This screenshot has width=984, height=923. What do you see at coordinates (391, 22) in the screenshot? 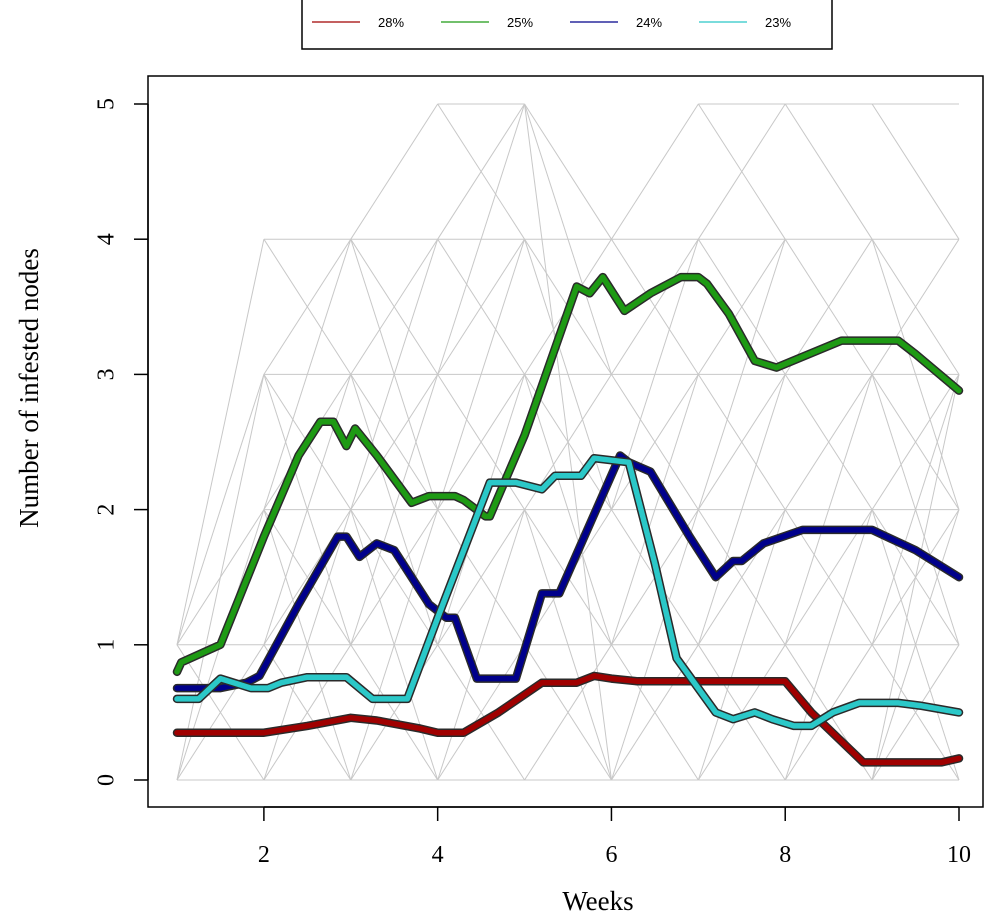
I see `legend-label: 28%` at bounding box center [391, 22].